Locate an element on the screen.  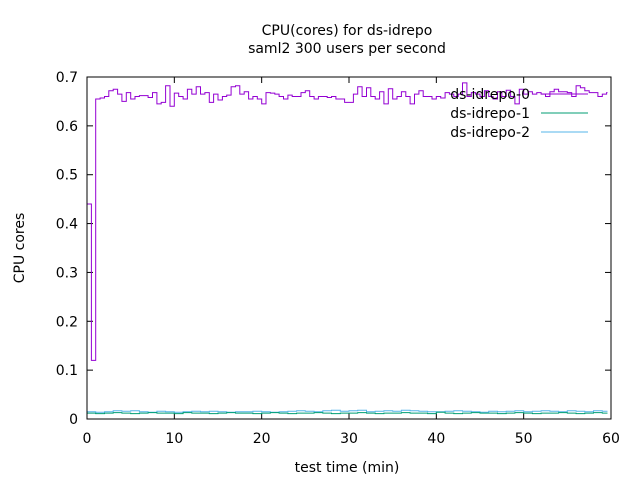
x-tick-label: 60 is located at coordinates (611, 439).